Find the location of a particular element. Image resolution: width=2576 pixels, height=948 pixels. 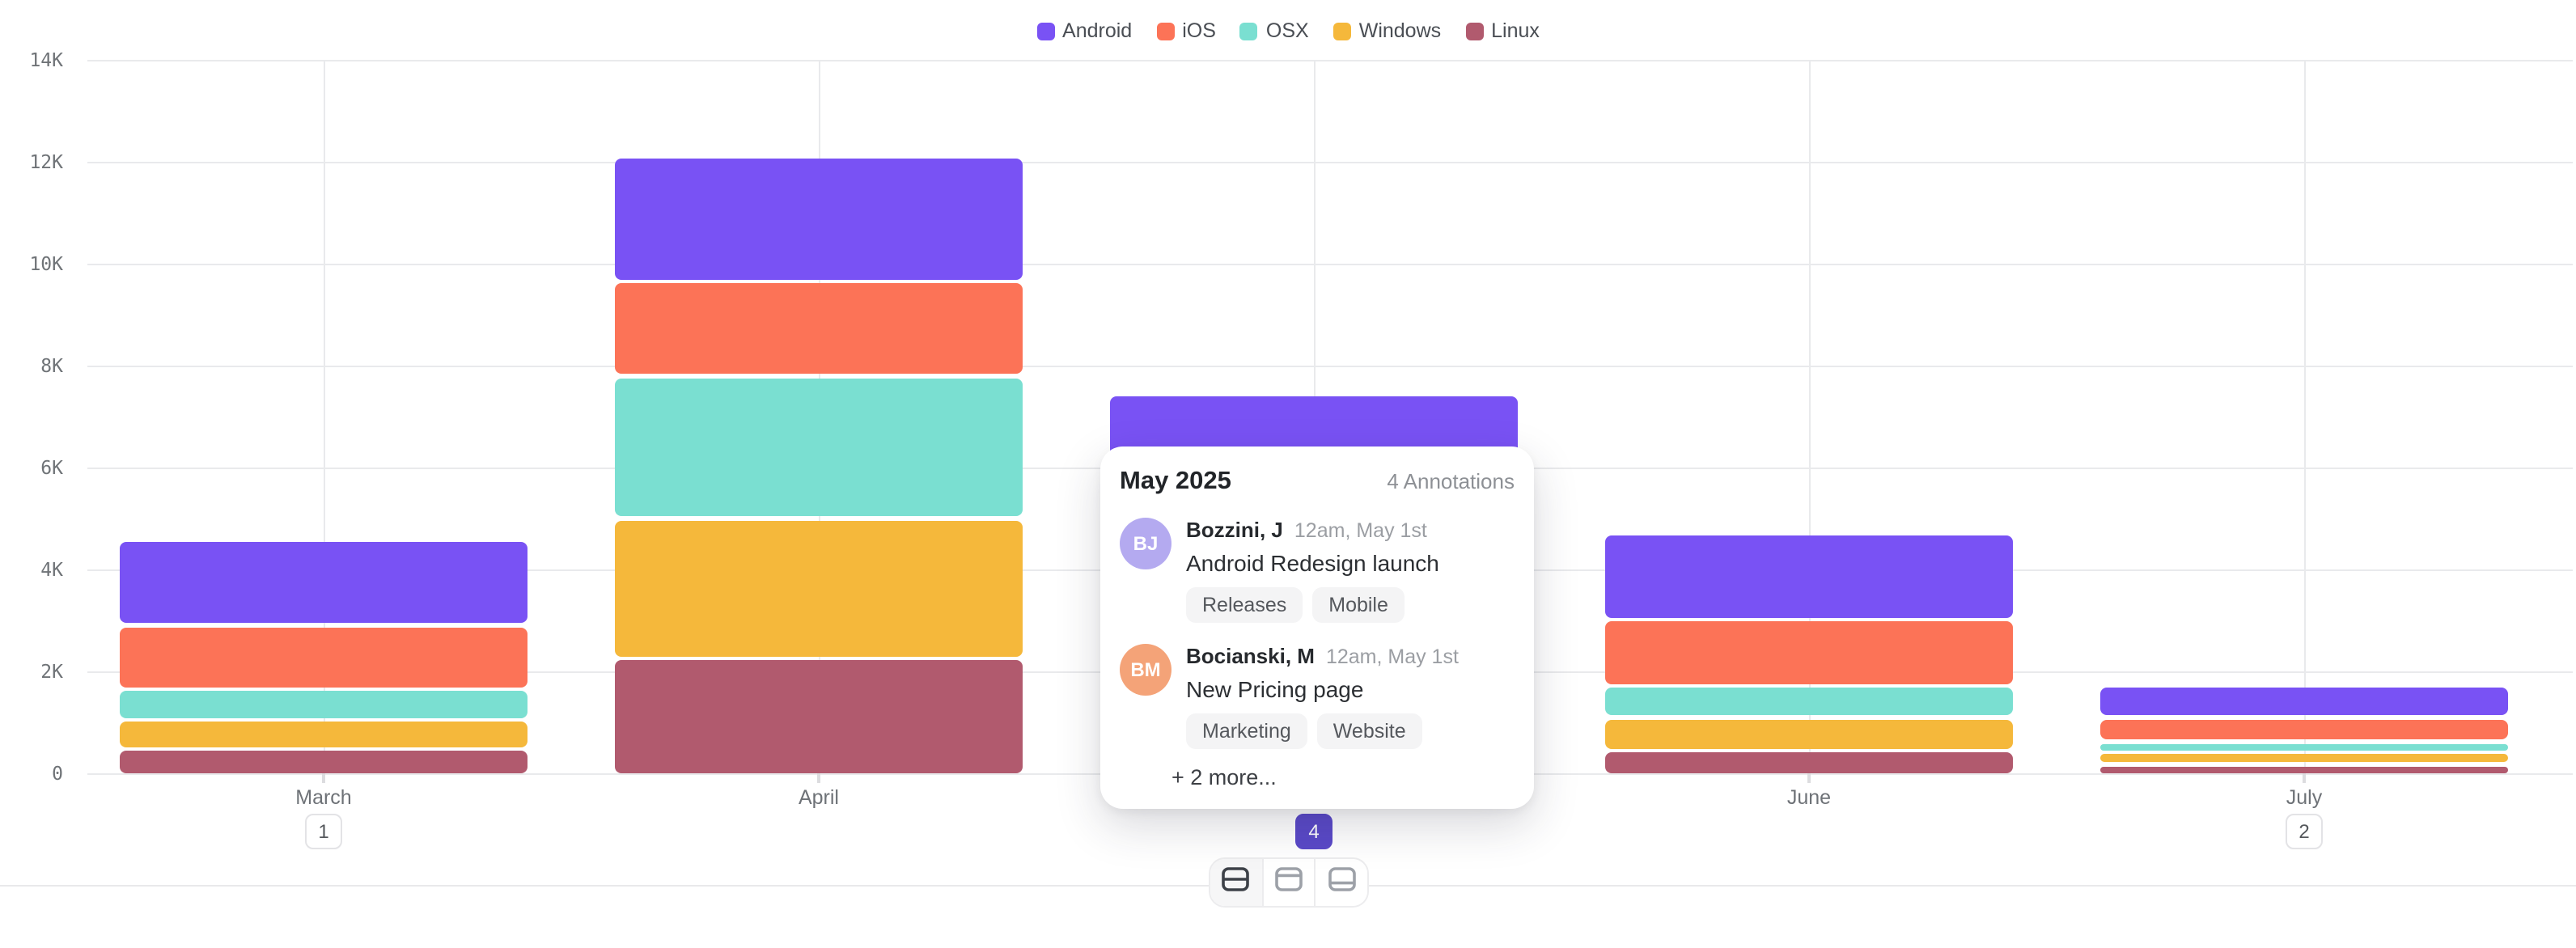

layout-toggle is located at coordinates (1289, 883).